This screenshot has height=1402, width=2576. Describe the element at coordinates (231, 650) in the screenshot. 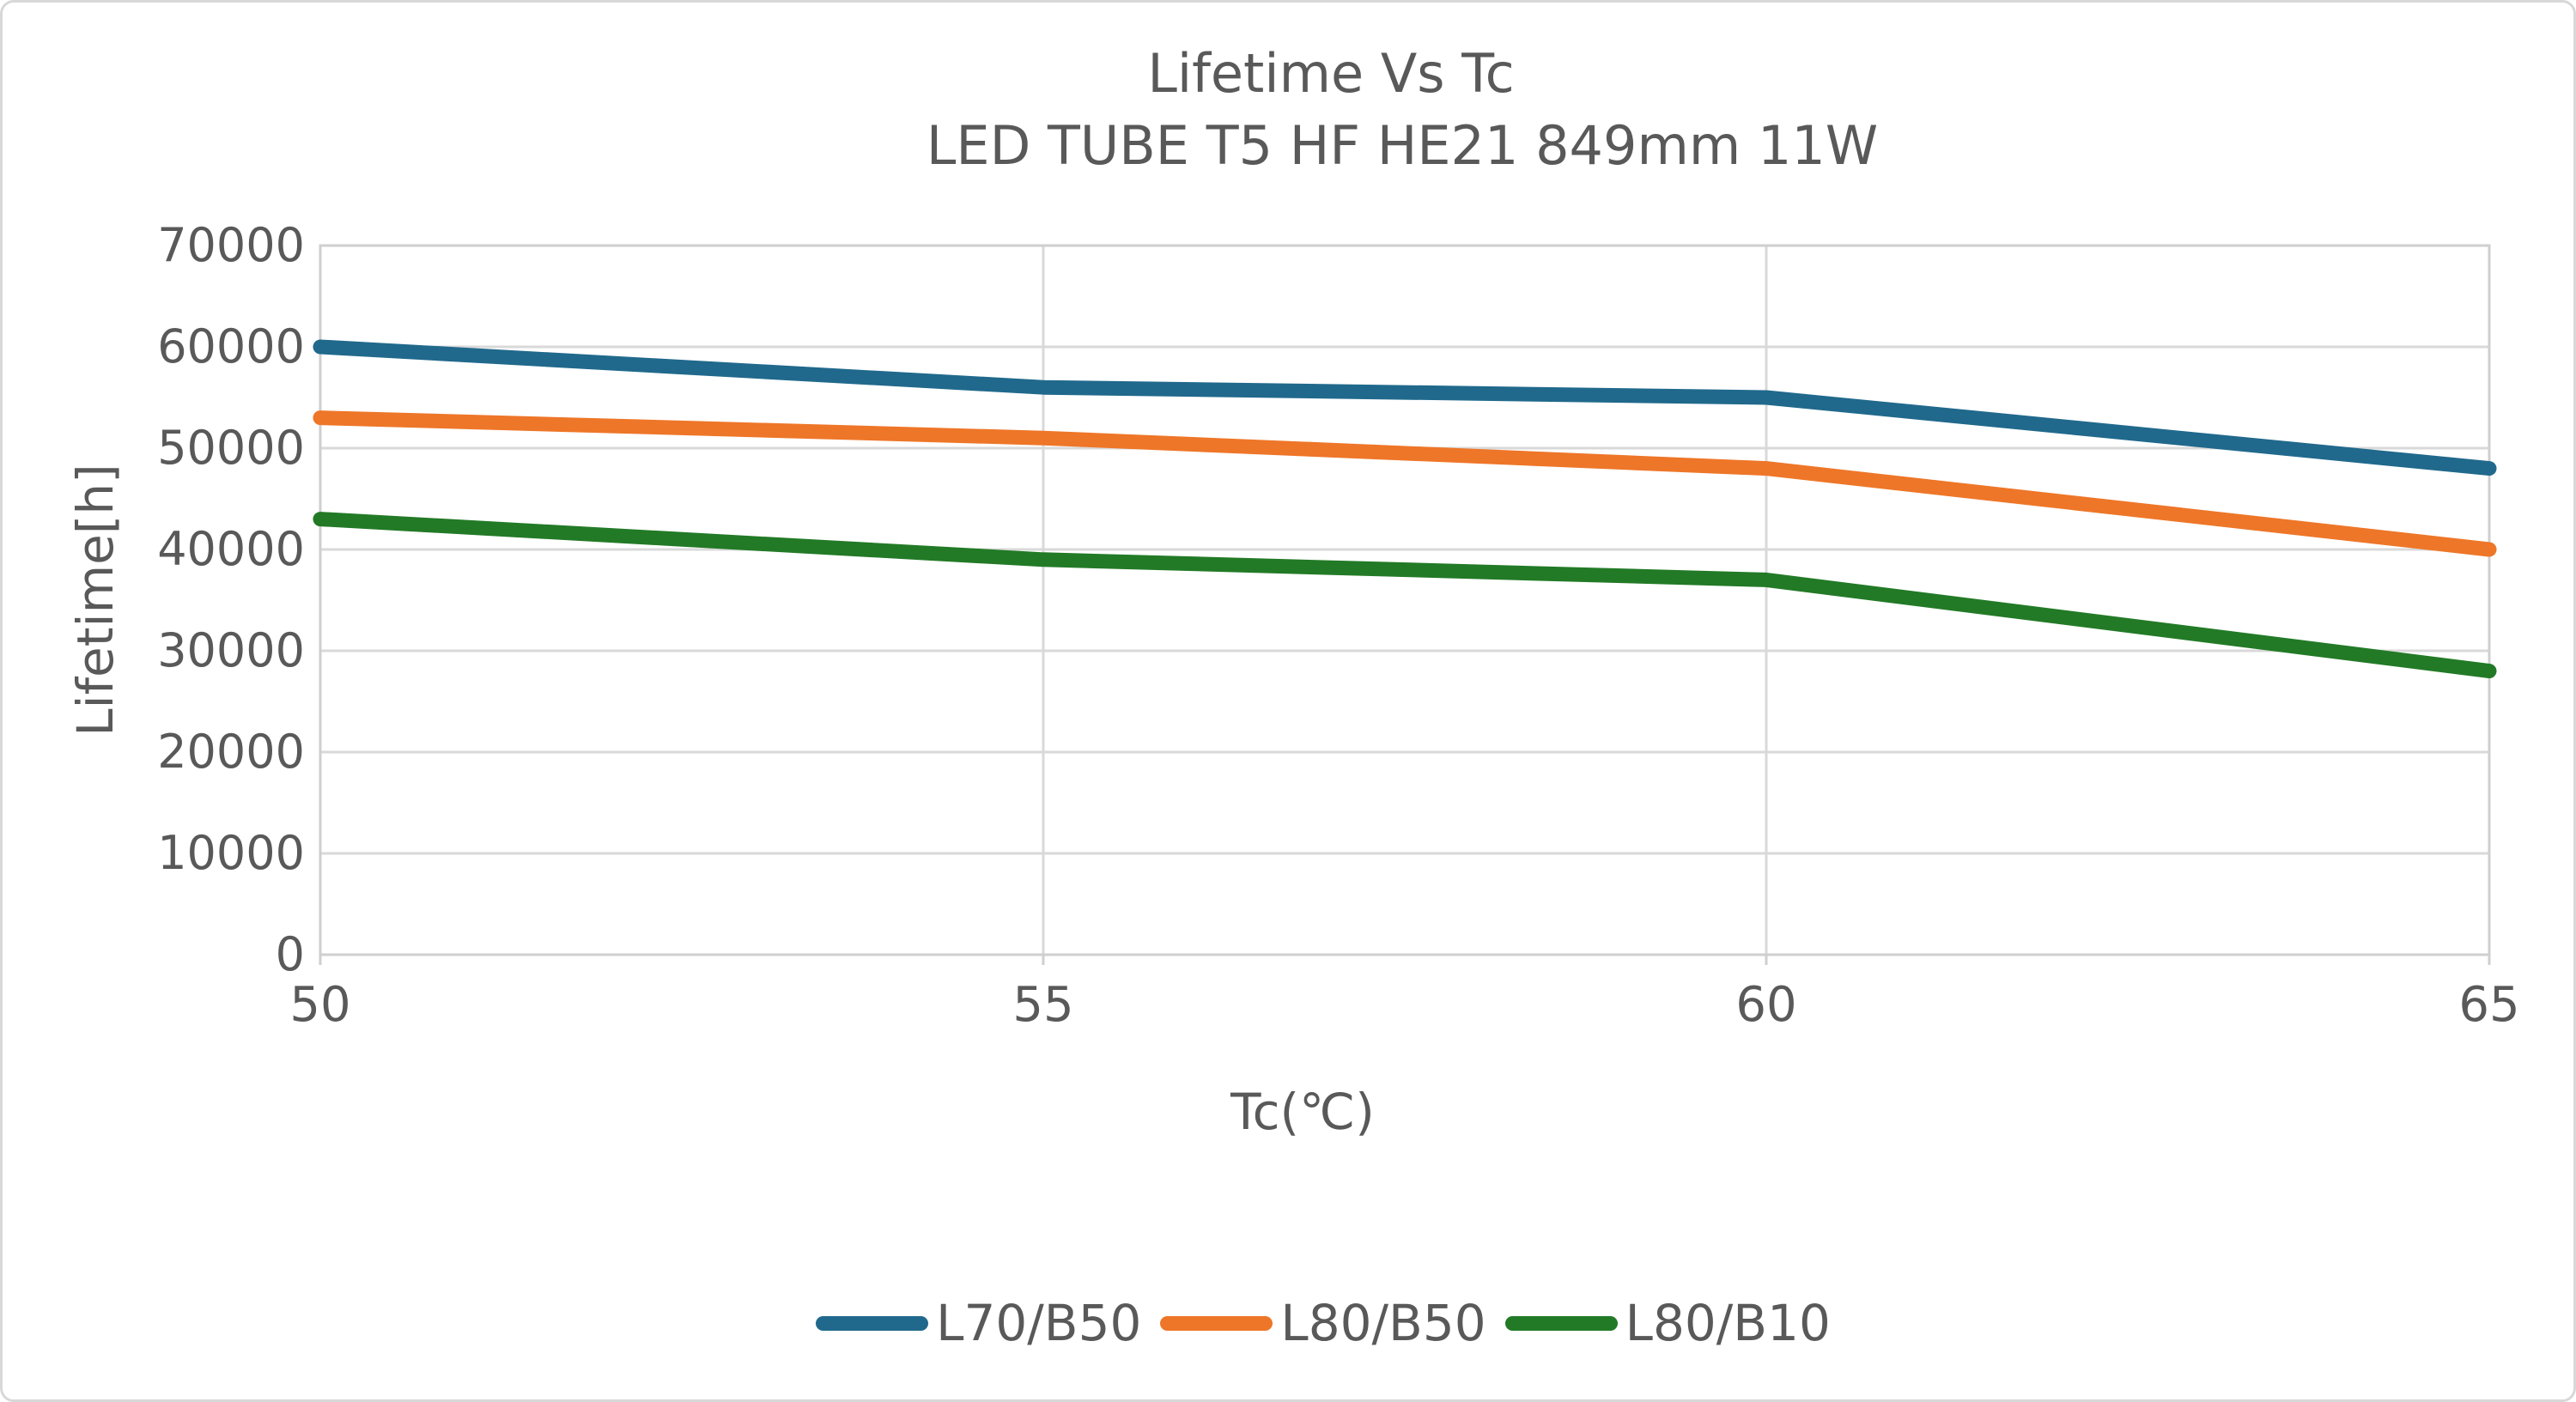

I see `y-tick-label-30000: 30000` at that location.